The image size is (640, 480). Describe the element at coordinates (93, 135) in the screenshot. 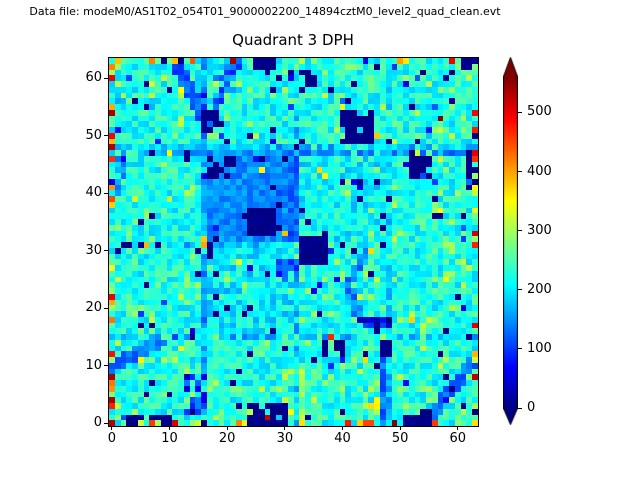

I see `y-tick-label: 50` at that location.